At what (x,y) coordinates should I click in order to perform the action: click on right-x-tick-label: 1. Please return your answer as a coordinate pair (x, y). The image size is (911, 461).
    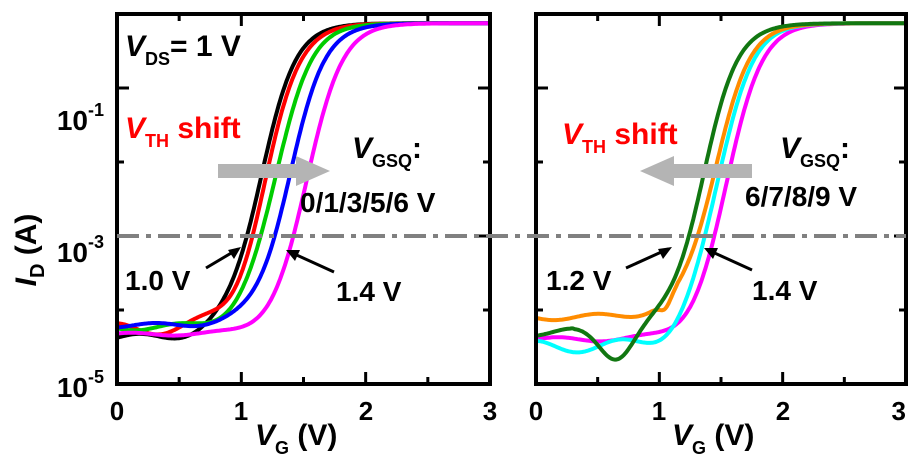
    Looking at the image, I should click on (659, 411).